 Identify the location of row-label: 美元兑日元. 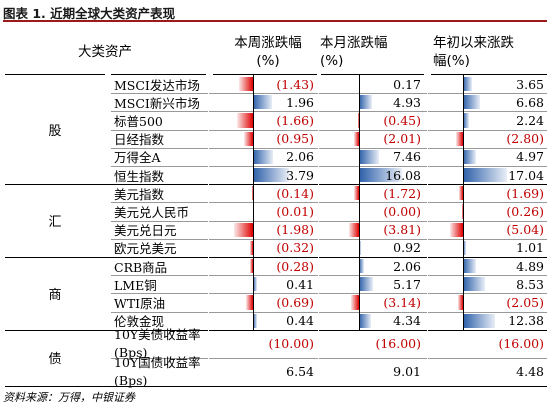
(145, 231).